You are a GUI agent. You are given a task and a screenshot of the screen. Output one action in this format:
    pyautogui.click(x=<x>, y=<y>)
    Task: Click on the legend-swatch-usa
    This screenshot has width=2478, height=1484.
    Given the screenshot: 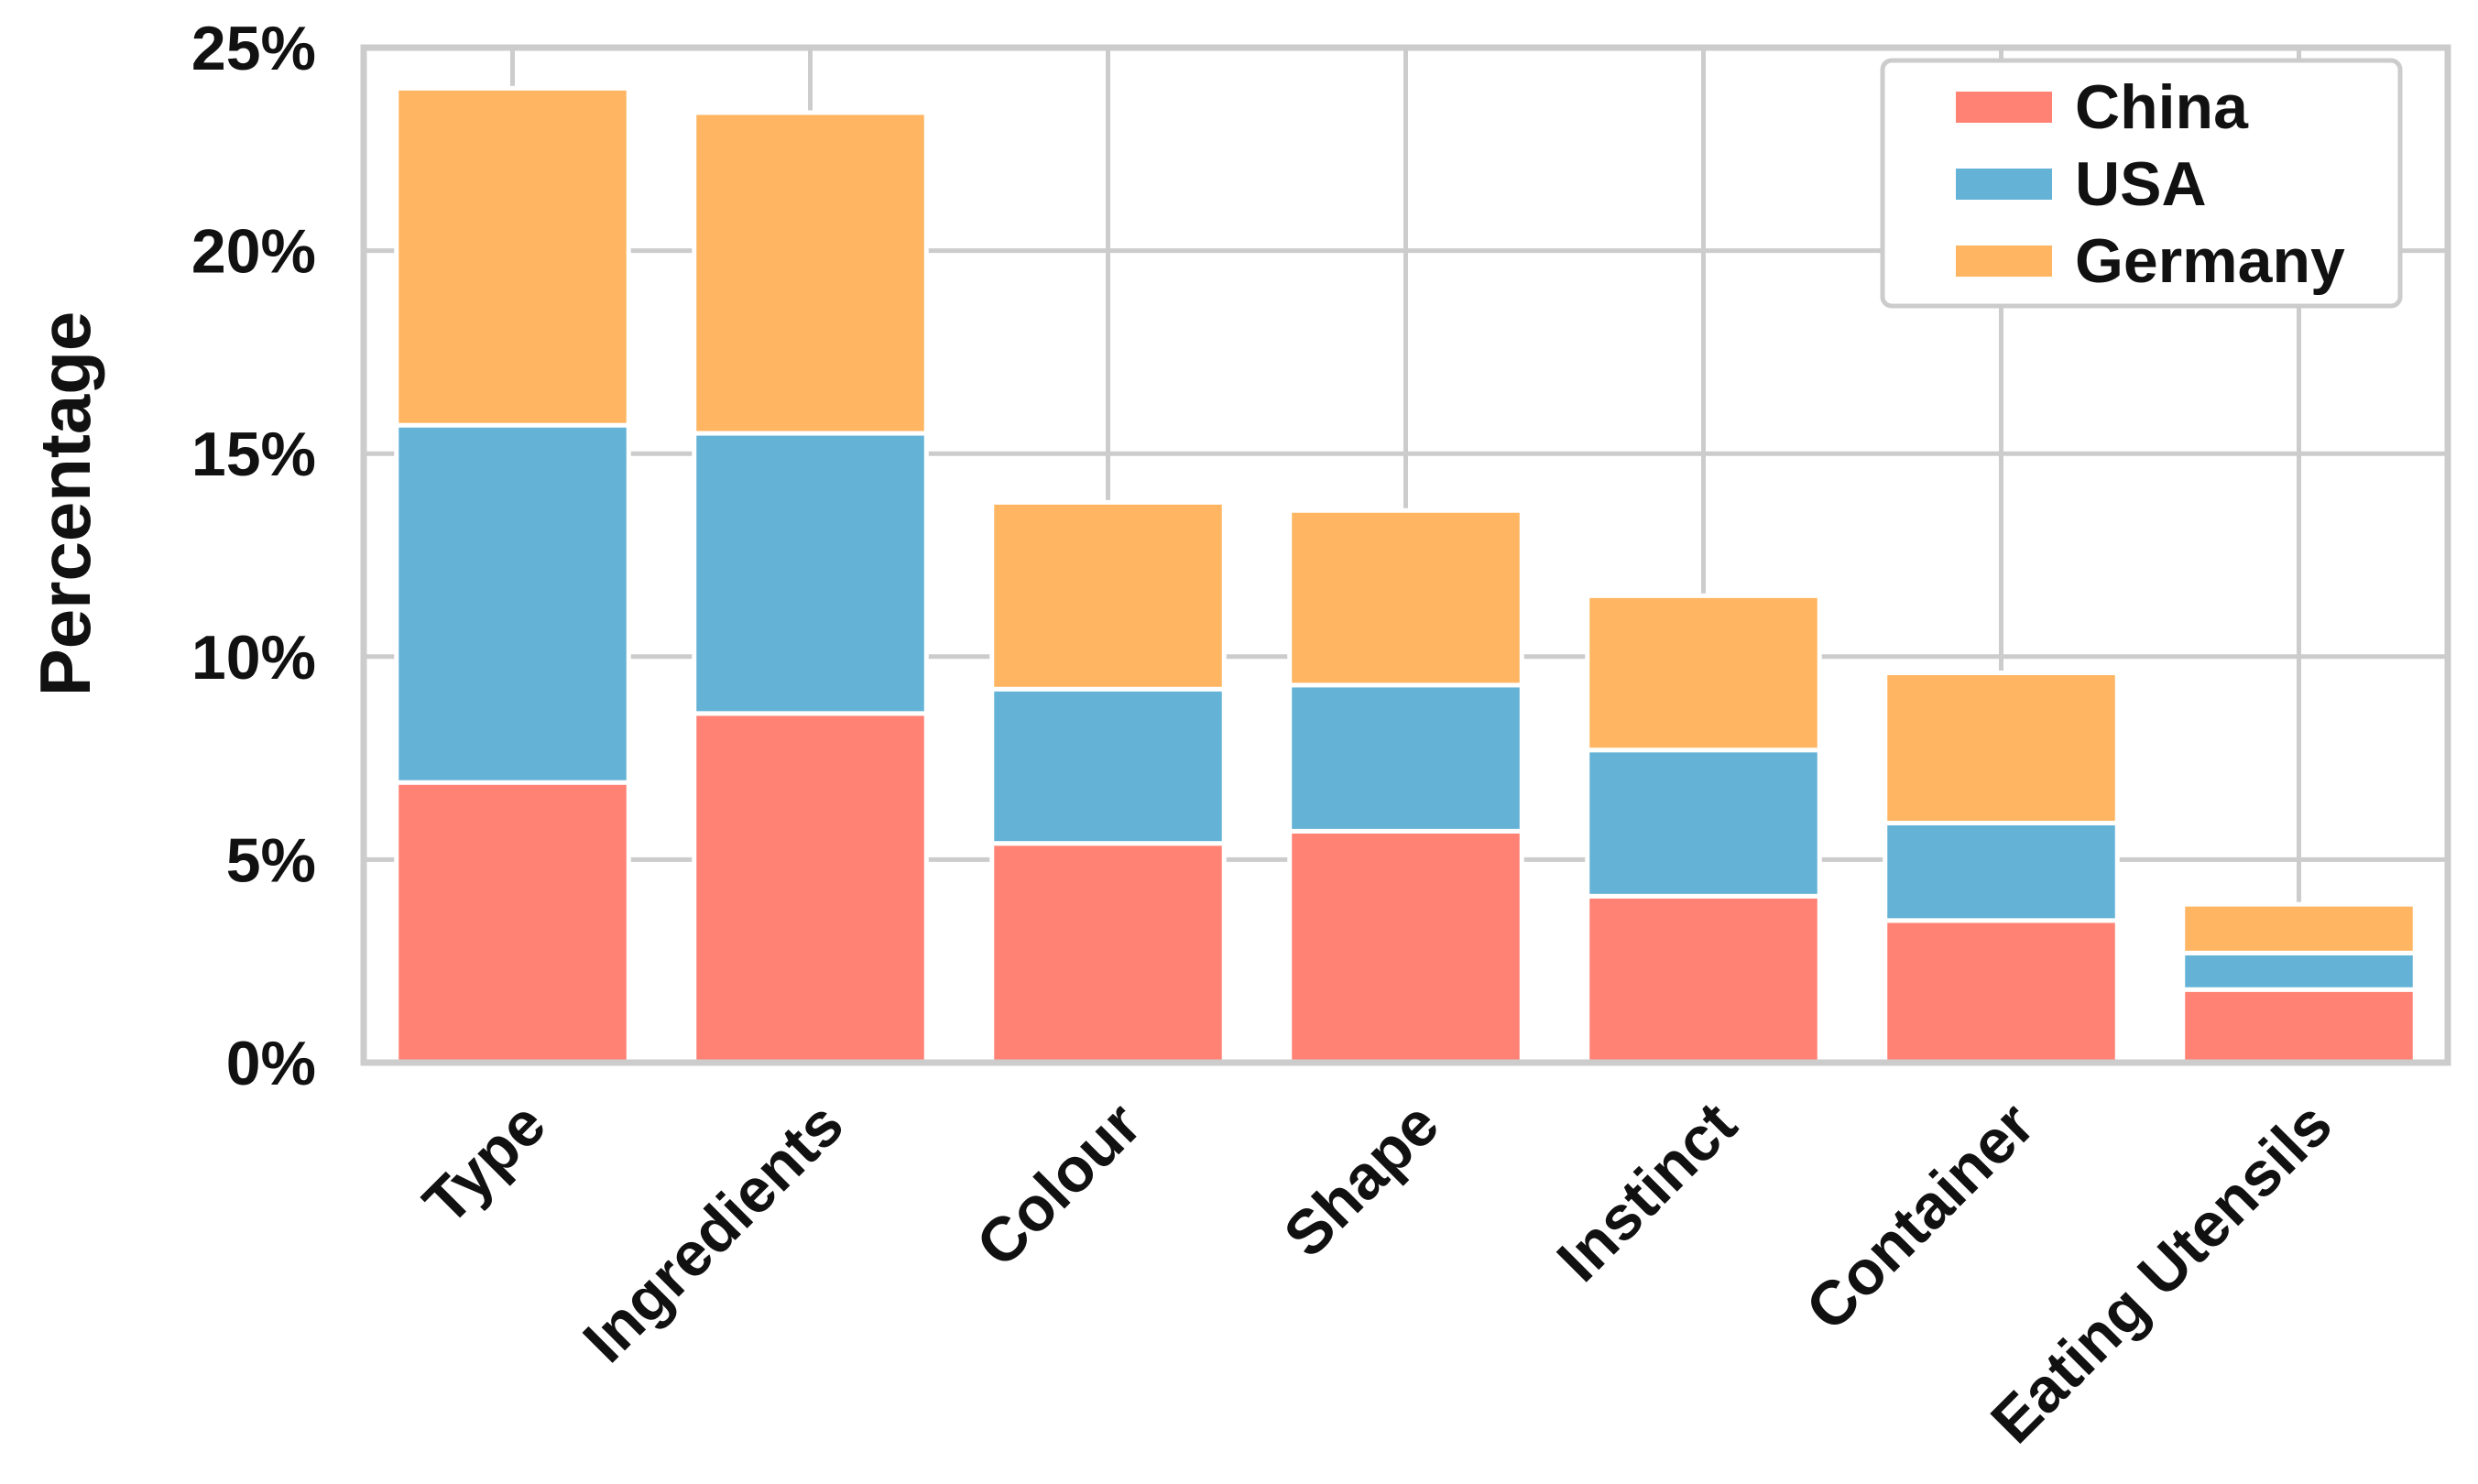 What is the action you would take?
    pyautogui.click(x=2004, y=184)
    